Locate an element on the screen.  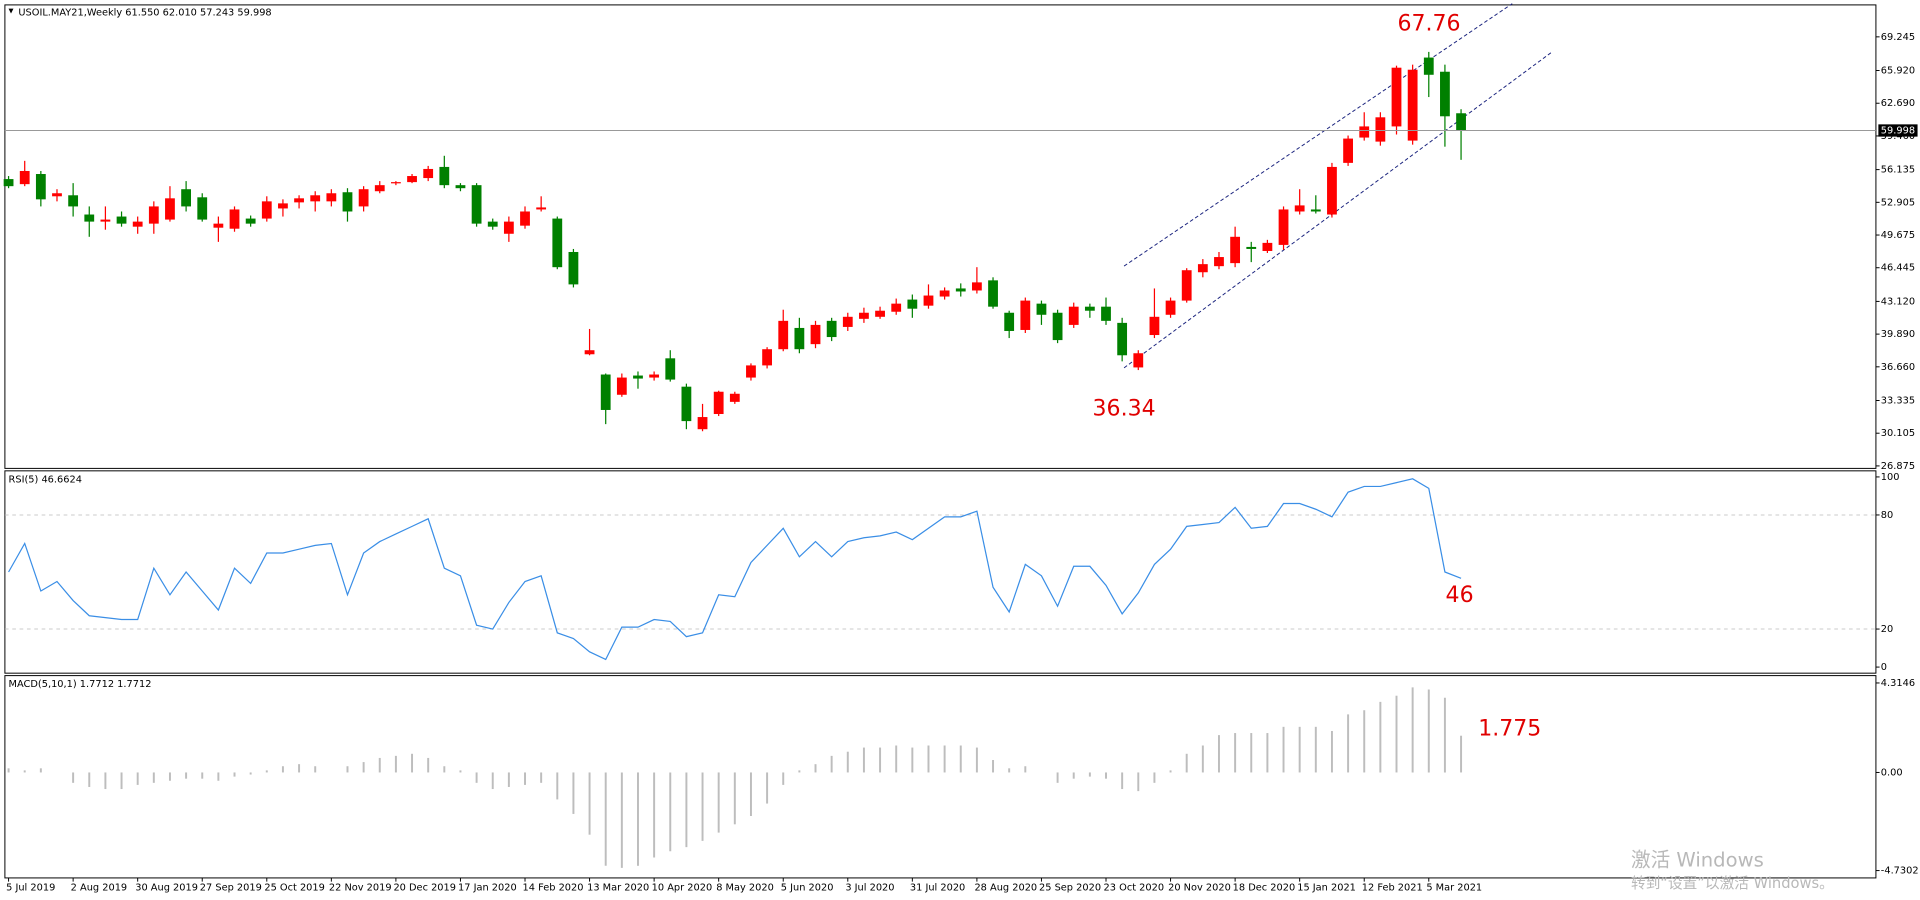
x-tick-label: 18 Dec 2020 is located at coordinates (1264, 888).